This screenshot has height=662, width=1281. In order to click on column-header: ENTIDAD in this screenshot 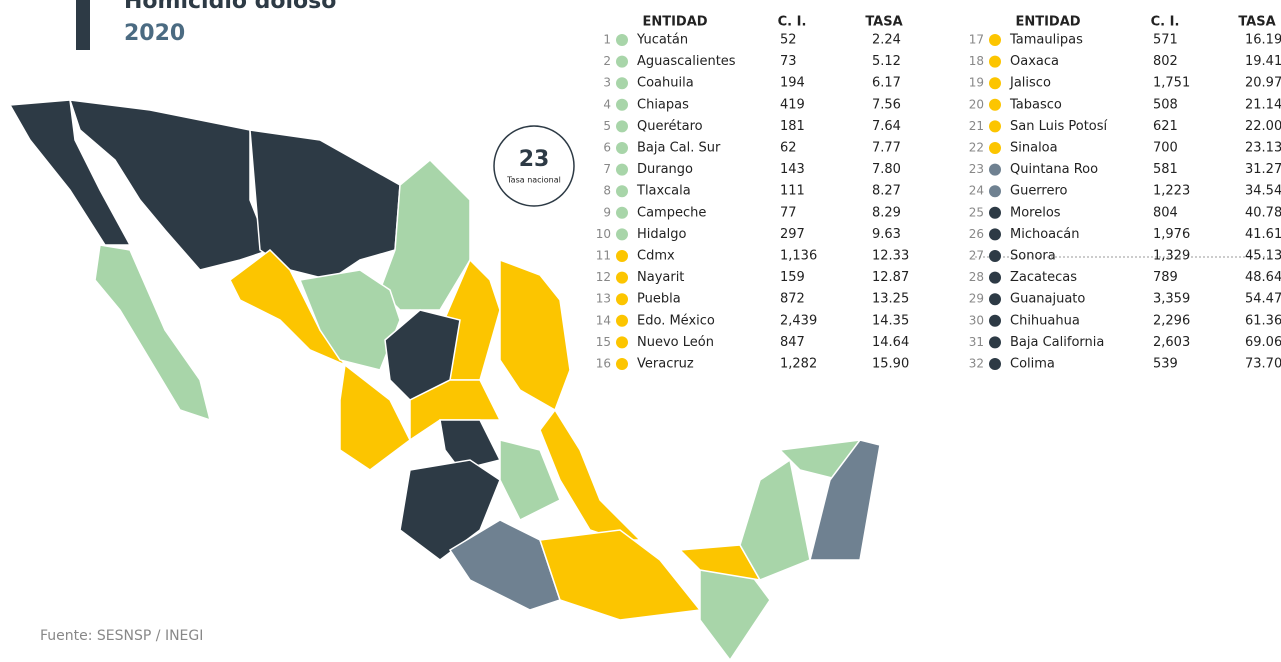, I will do `click(1047, 22)`.